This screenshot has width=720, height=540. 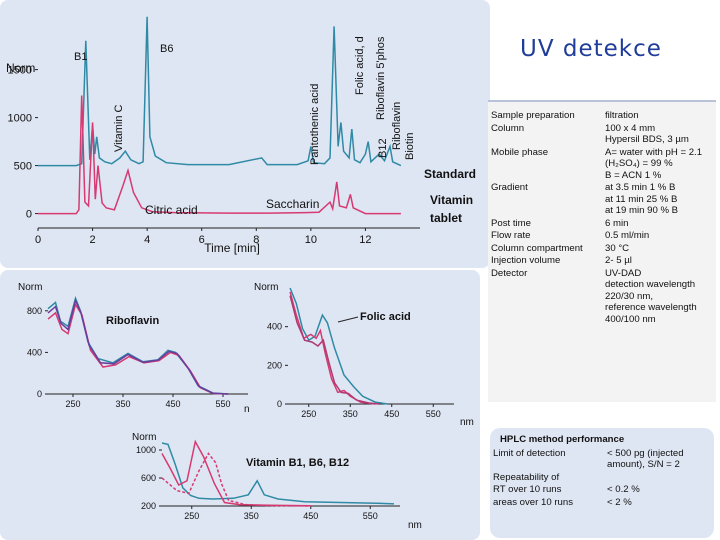 What do you see at coordinates (232, 248) in the screenshot?
I see `x-axis-label: Time [min]` at bounding box center [232, 248].